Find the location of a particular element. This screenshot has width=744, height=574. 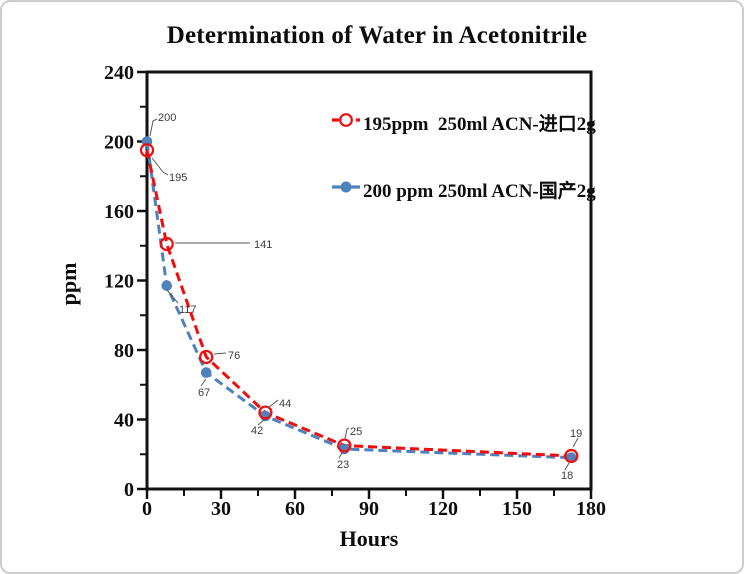

data-label: 200 is located at coordinates (167, 118).